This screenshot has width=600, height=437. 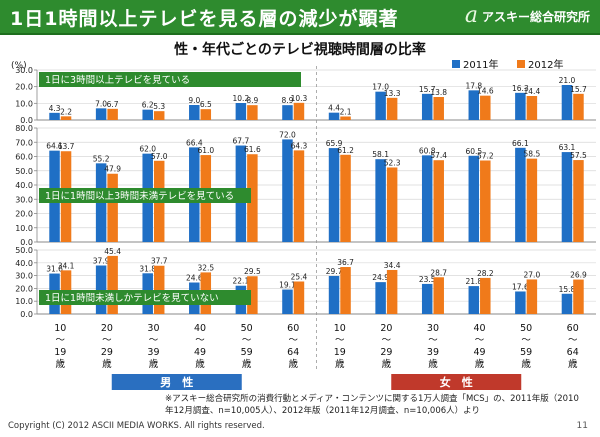 What do you see at coordinates (456, 382) in the screenshot?
I see `group-label-female: 女 性` at bounding box center [456, 382].